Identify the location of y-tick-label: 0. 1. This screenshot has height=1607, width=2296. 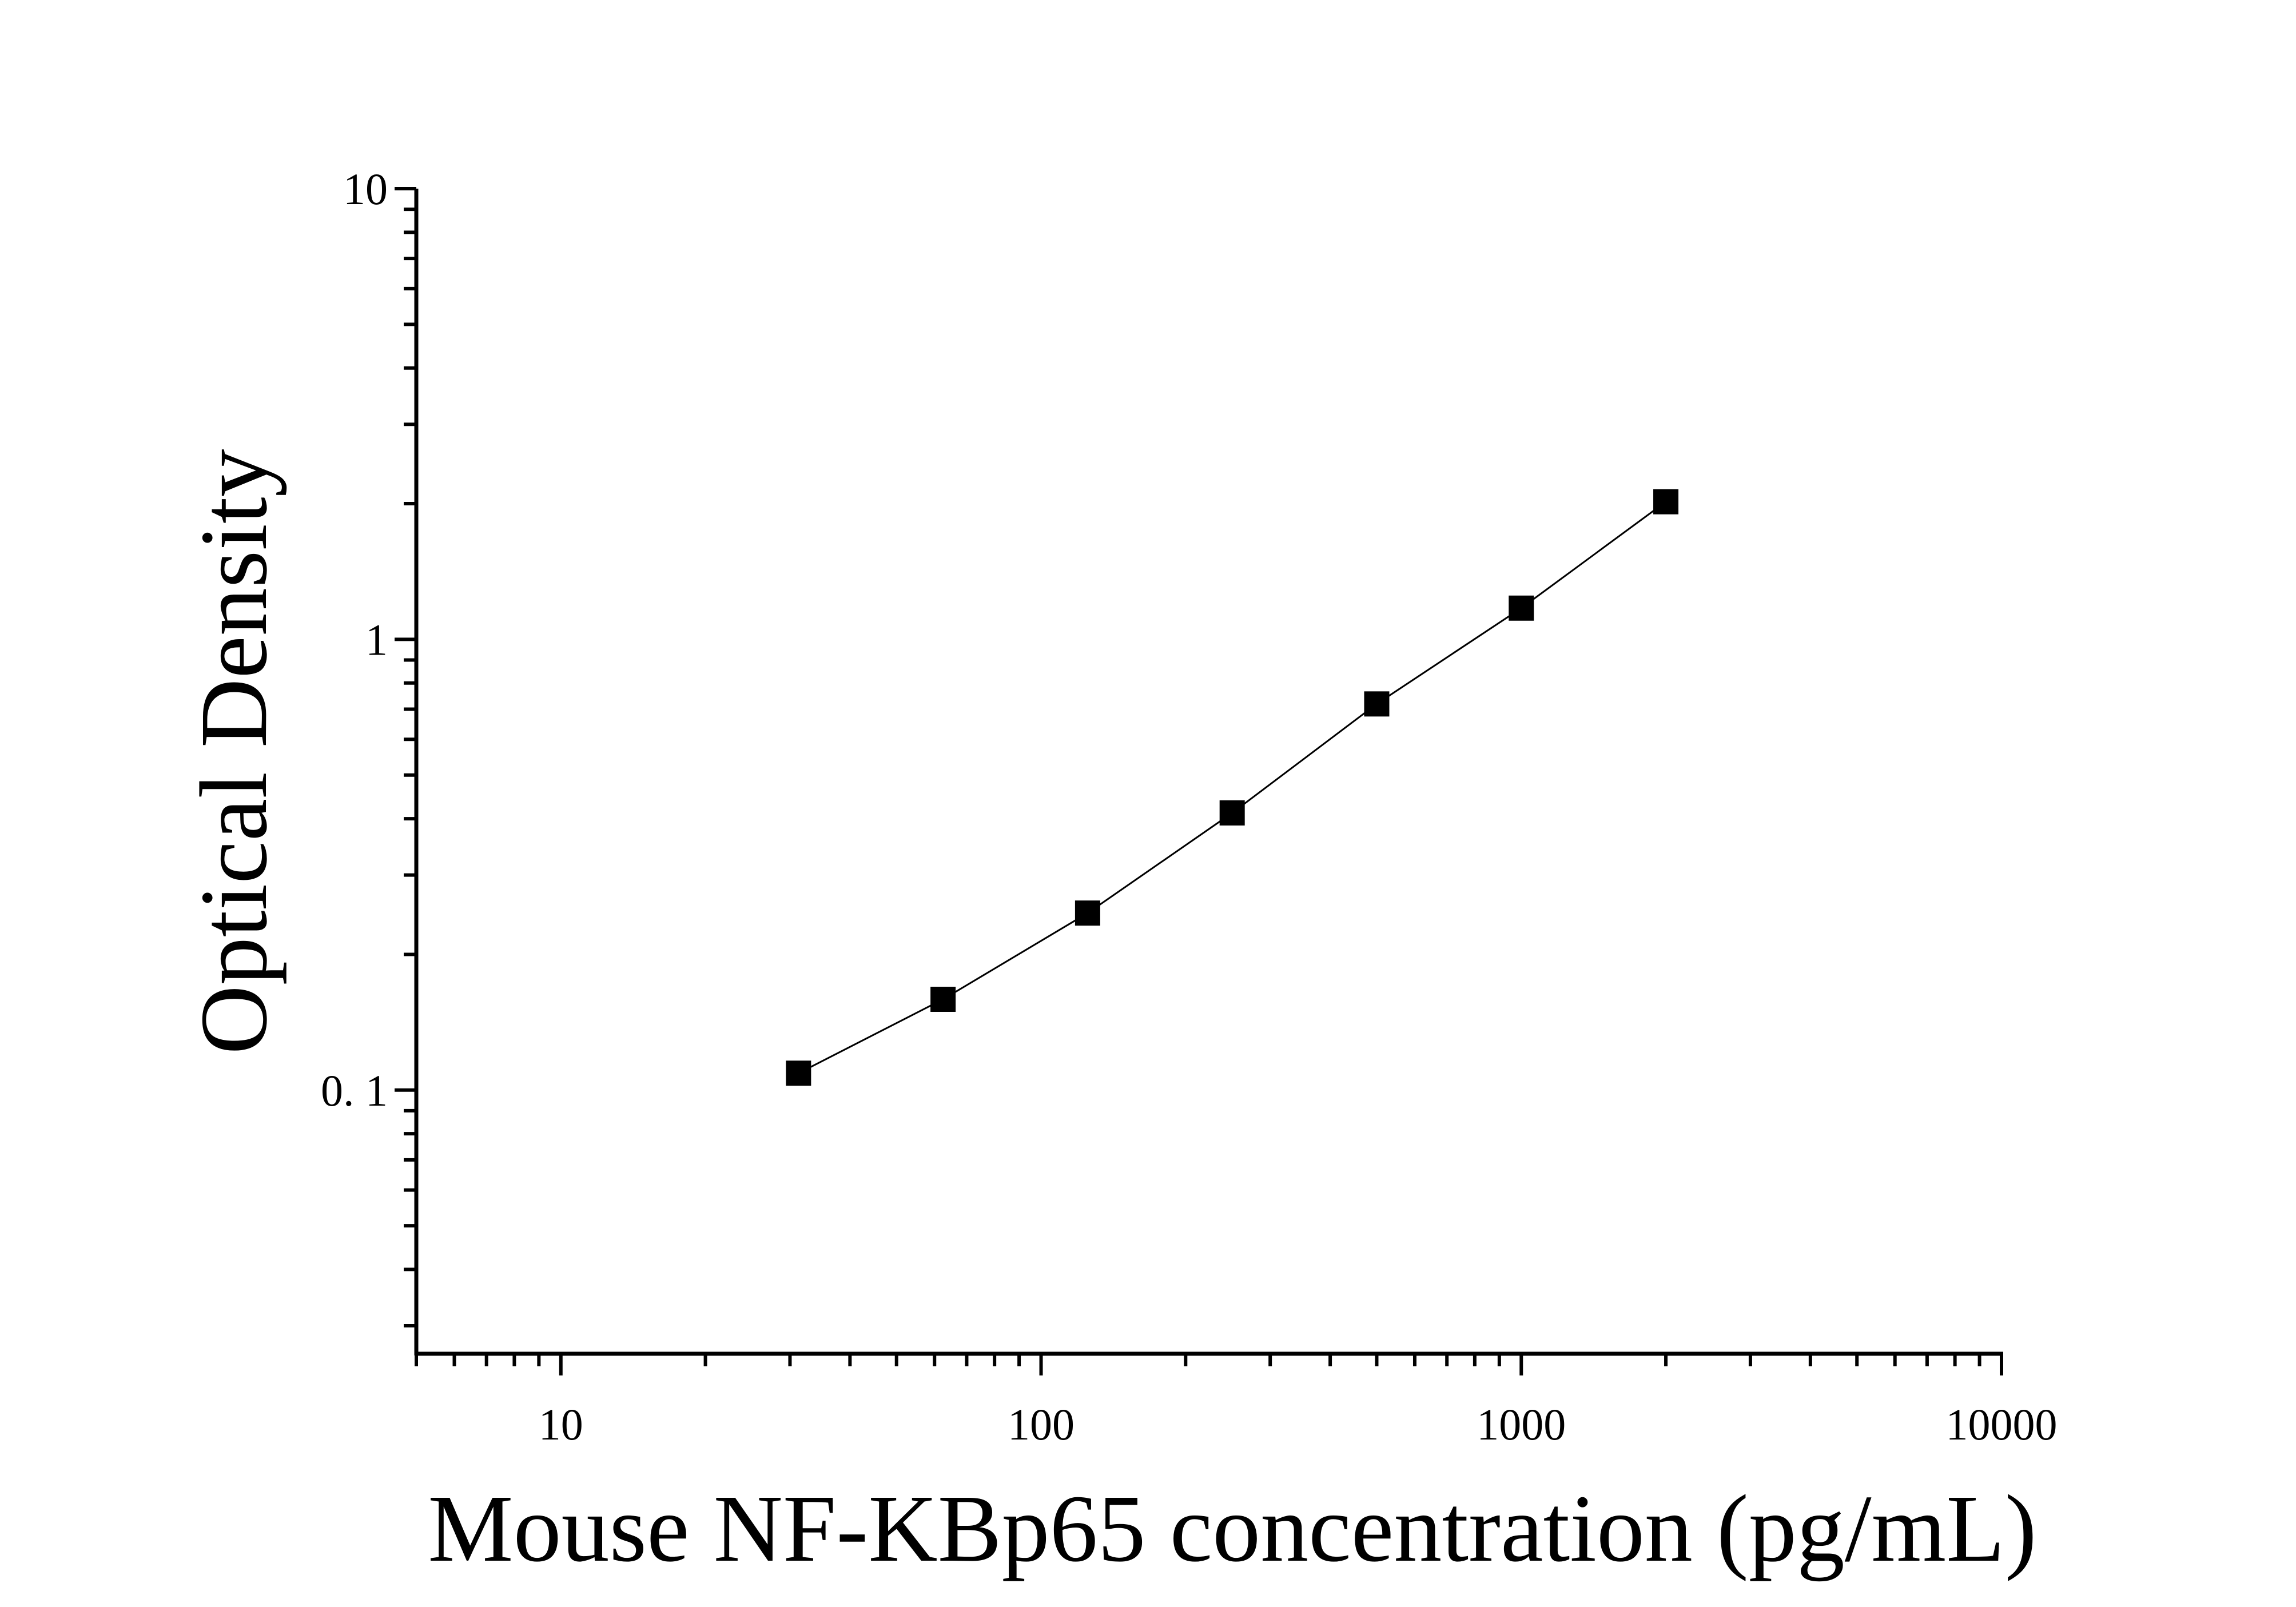
(354, 1090).